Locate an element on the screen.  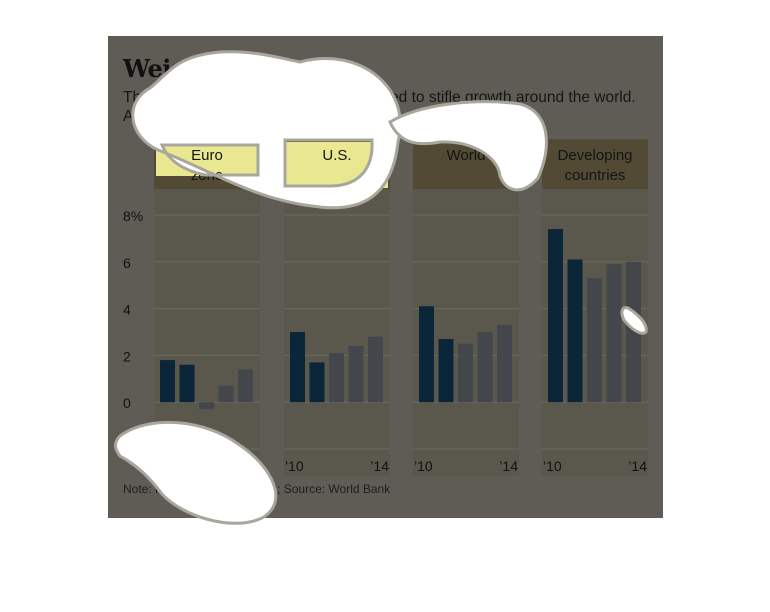
panel-title: zone is located at coordinates (207, 175).